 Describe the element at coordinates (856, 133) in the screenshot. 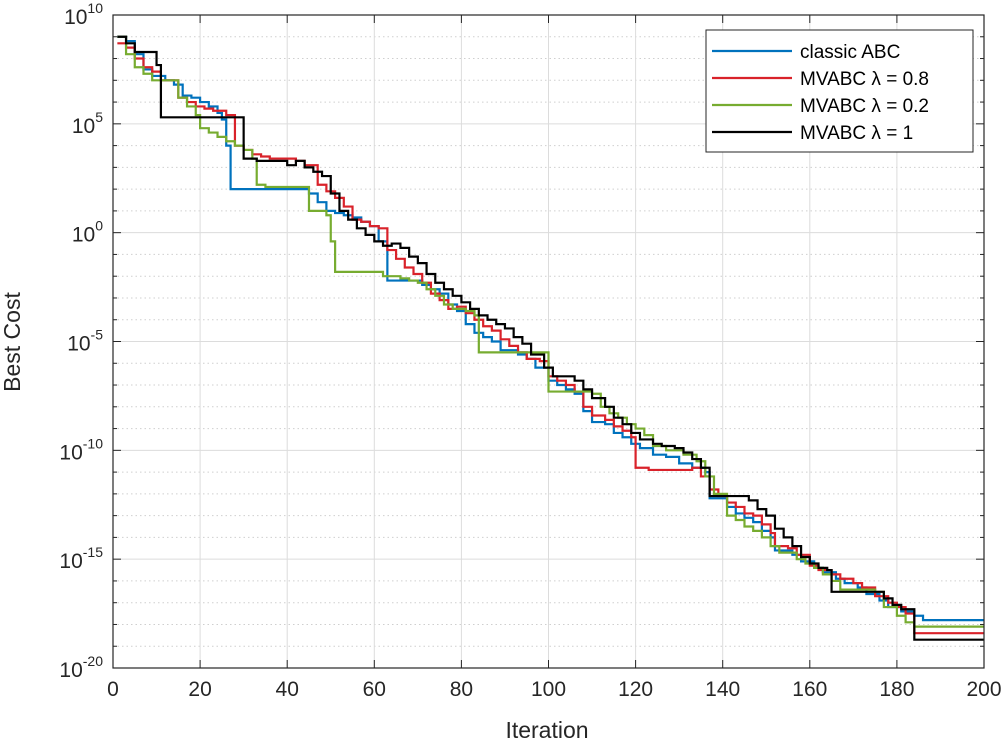

I see `legend-label: MVABC λ = 1` at that location.